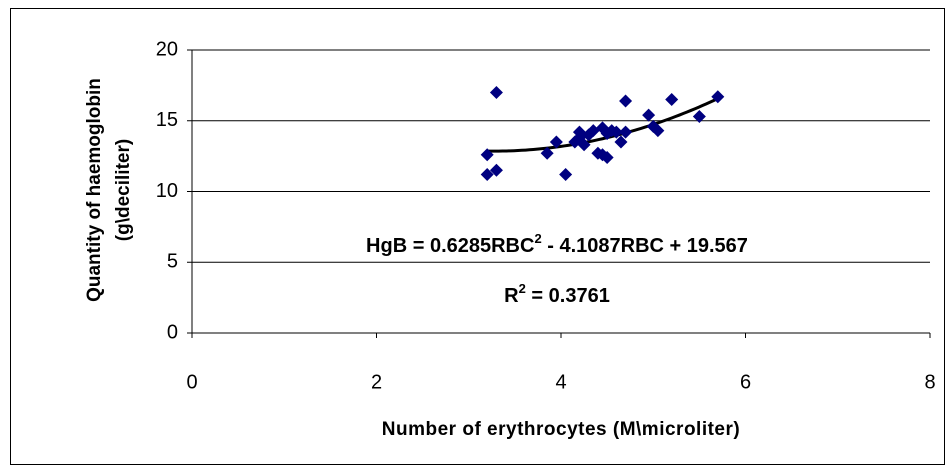  I want to click on trend-equation-part: HgB = 0.6285RBC, so click(450, 246).